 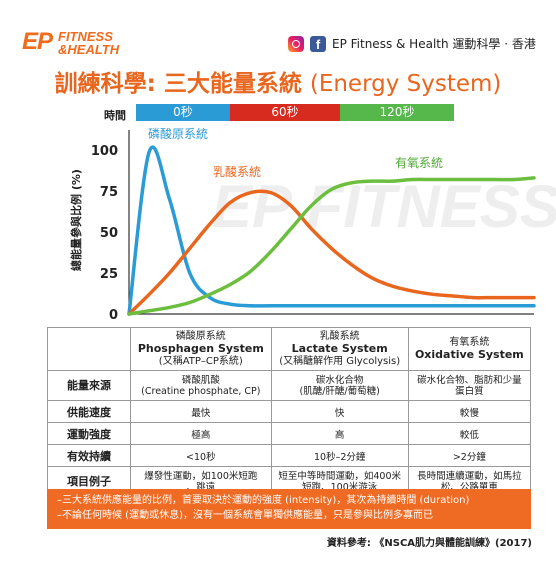 I want to click on table-row: 供能速度 最快 快 較慢, so click(x=289, y=411).